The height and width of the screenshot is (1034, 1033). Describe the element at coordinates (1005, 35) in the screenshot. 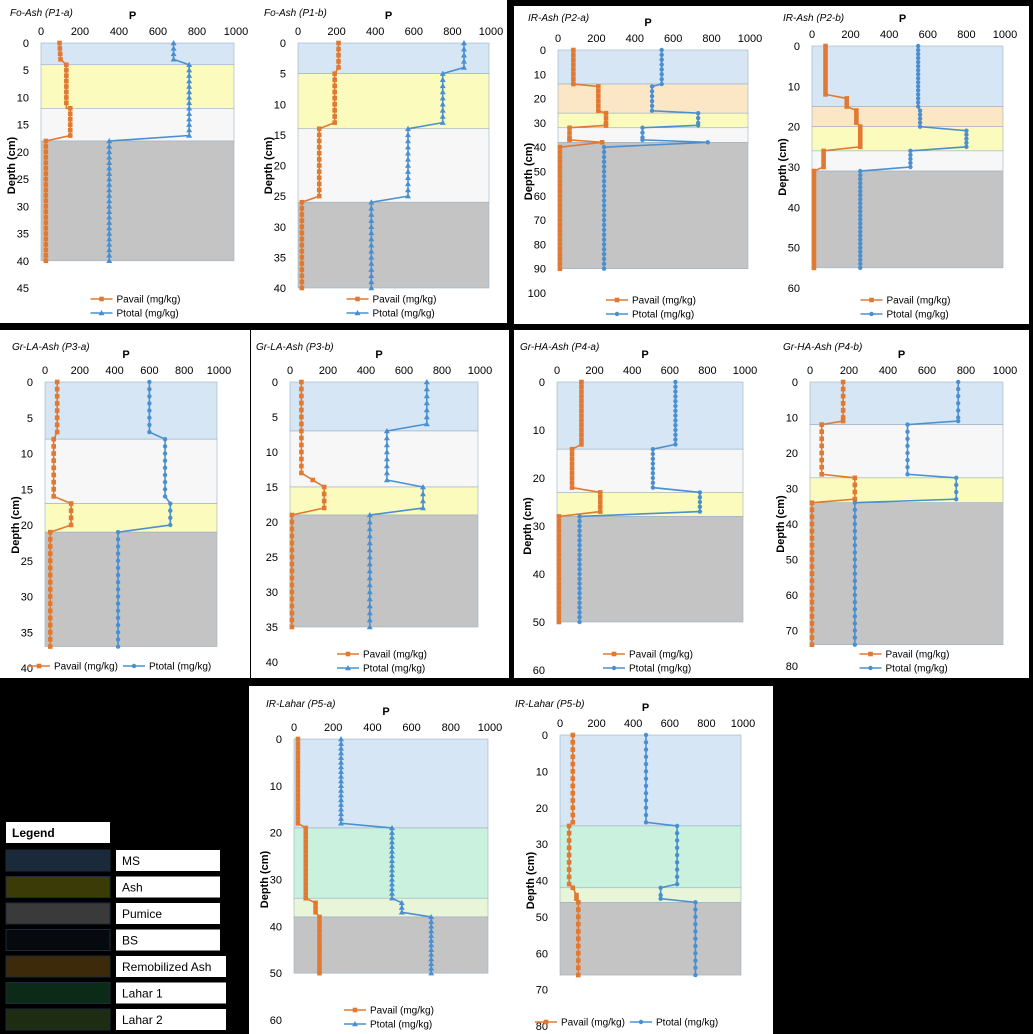

I see `x-tick-label: 1000` at that location.